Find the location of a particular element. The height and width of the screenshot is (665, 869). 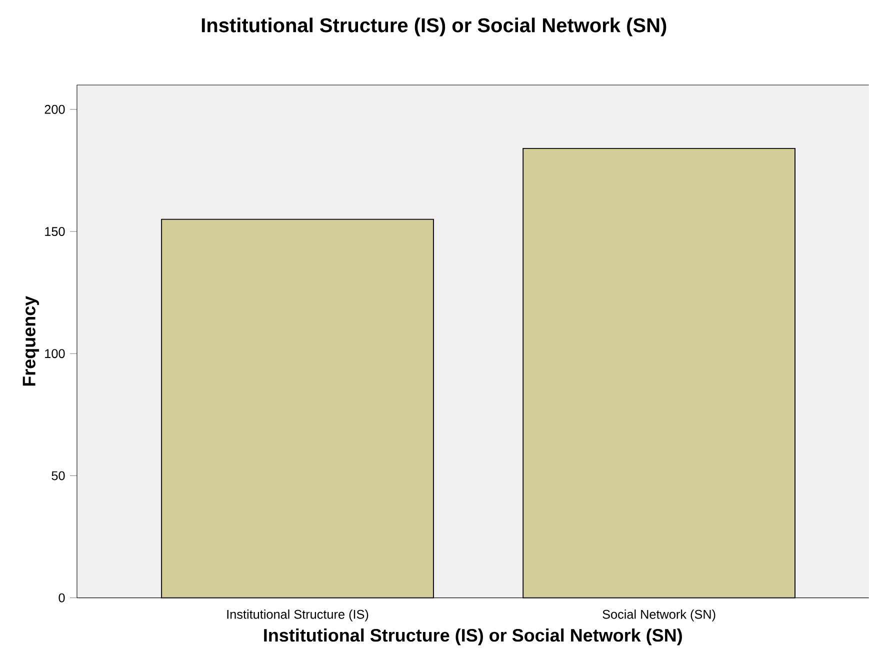

x-tick-label: Institutional Structure (IS) is located at coordinates (297, 616).